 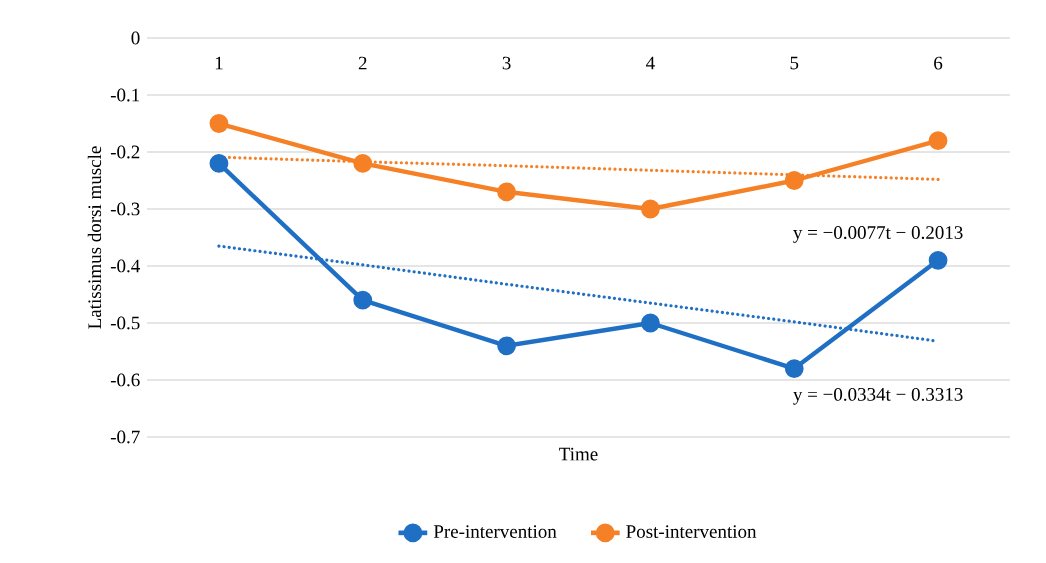 I want to click on y-tick-label: -0.1, so click(x=125, y=95).